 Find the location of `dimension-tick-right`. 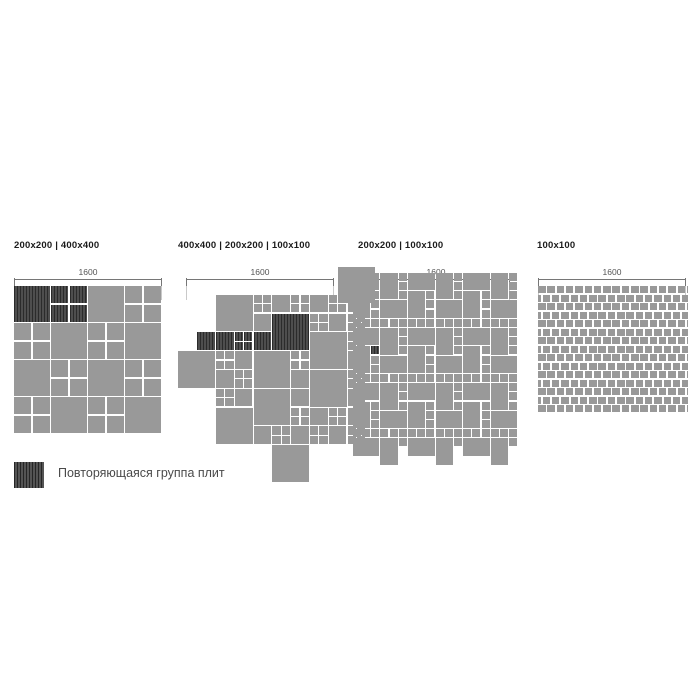

dimension-tick-right is located at coordinates (333, 279).